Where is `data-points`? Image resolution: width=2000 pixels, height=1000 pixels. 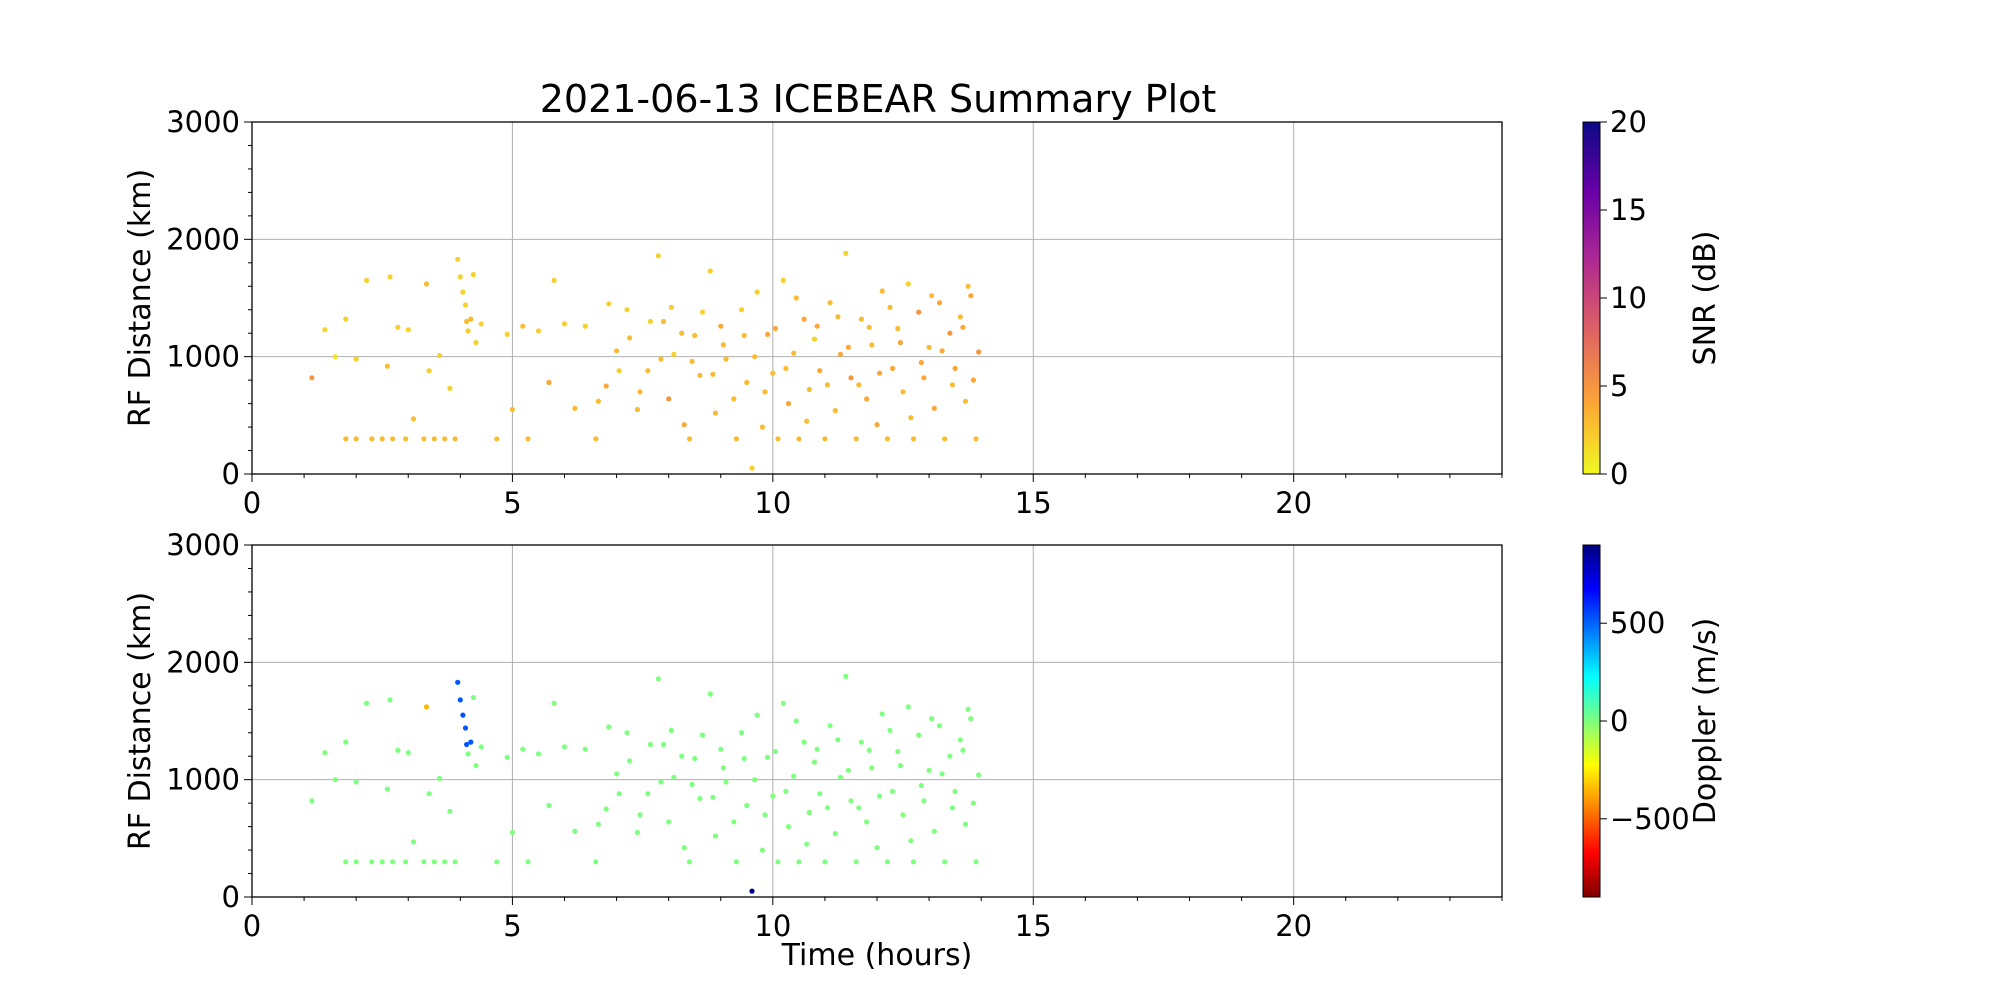
data-points is located at coordinates (645, 783).